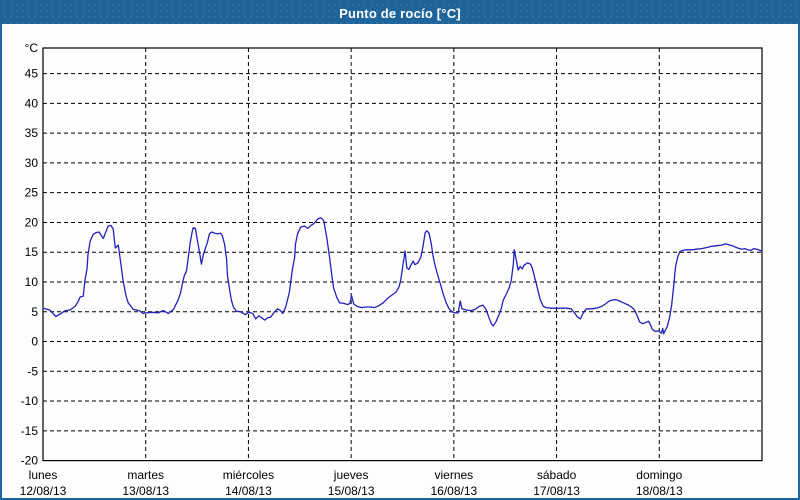 This screenshot has width=800, height=500. What do you see at coordinates (34, 342) in the screenshot?
I see `y-tick-label: 0` at bounding box center [34, 342].